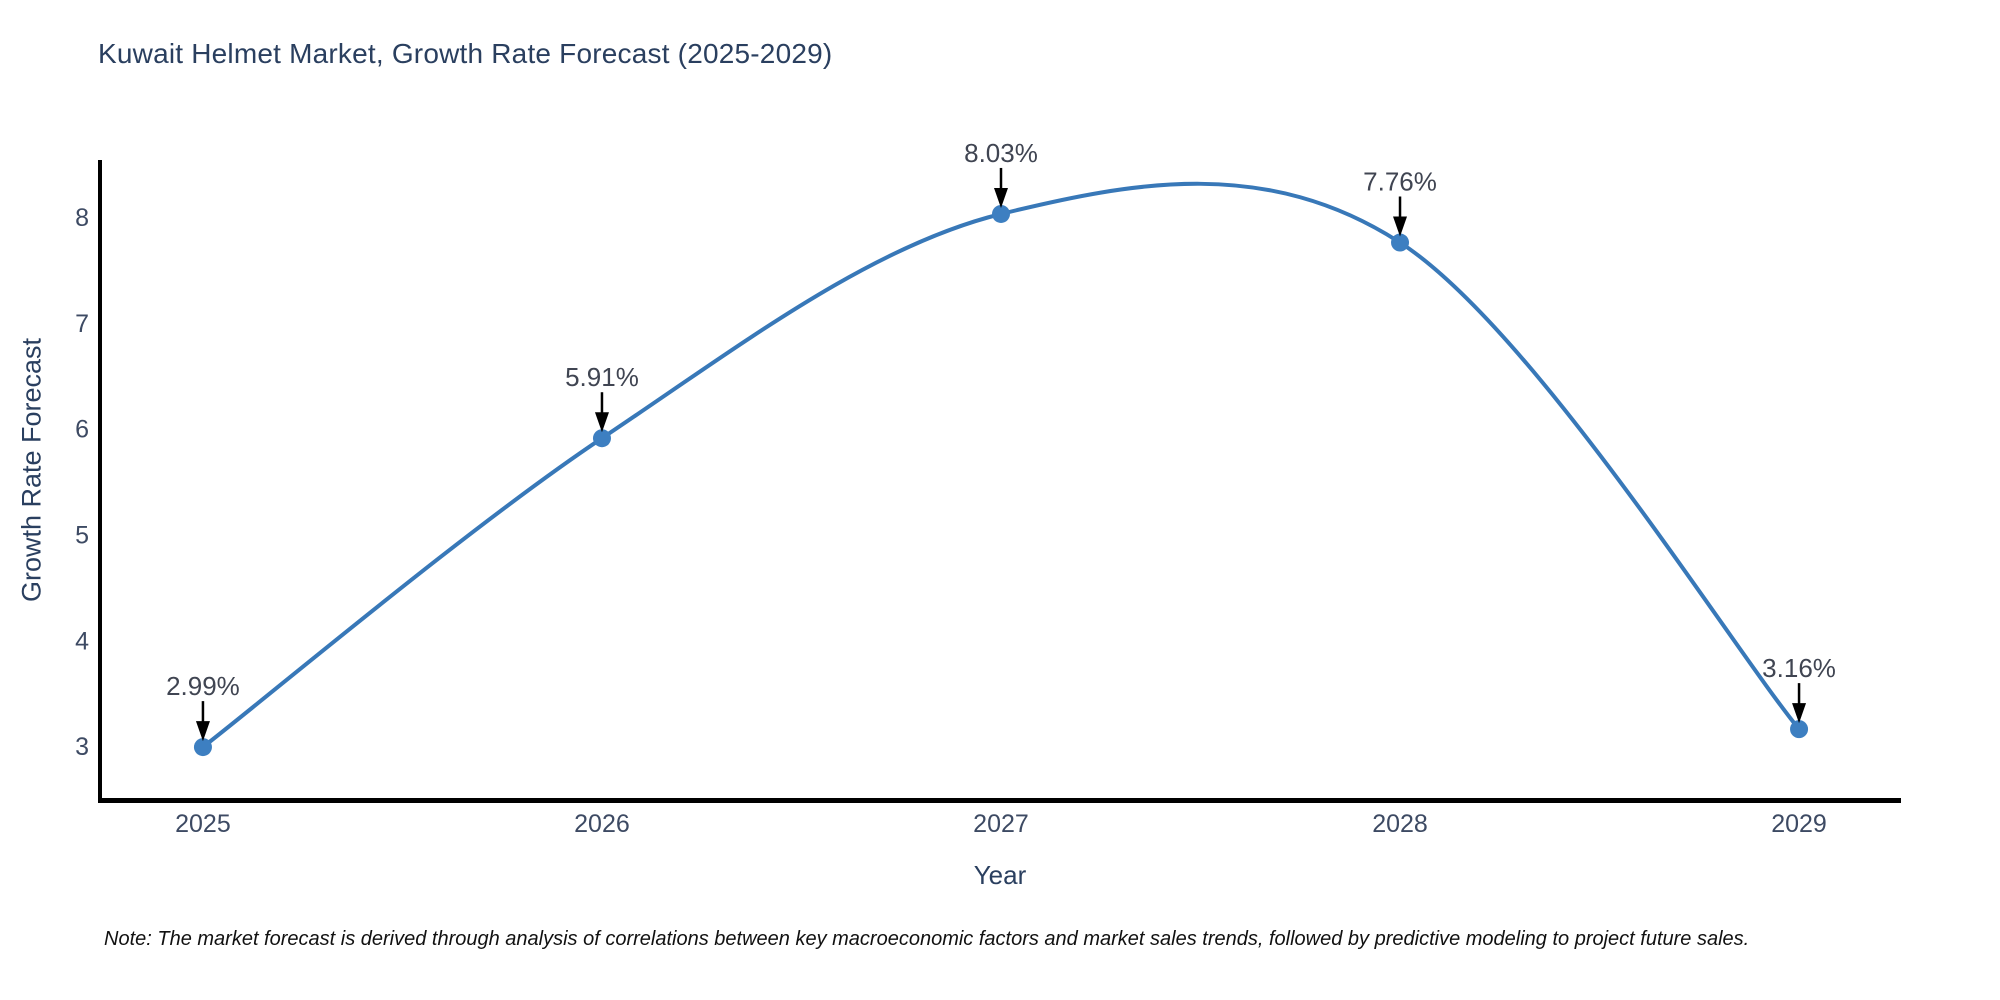 The width and height of the screenshot is (2000, 1000). I want to click on data-point-label: 8.03%, so click(1001, 153).